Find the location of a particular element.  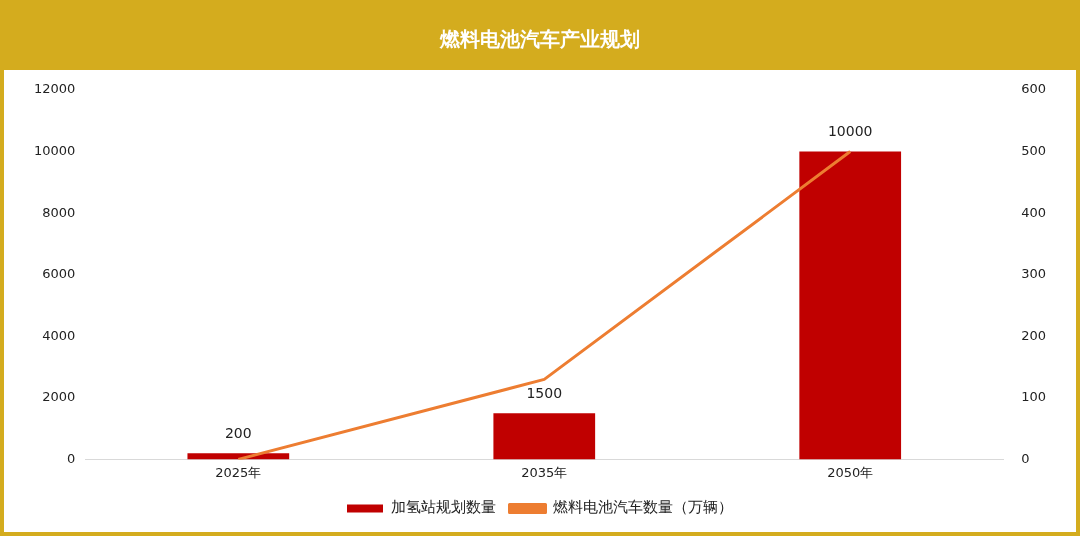

y-tick-label: 2000 is located at coordinates (59, 397).